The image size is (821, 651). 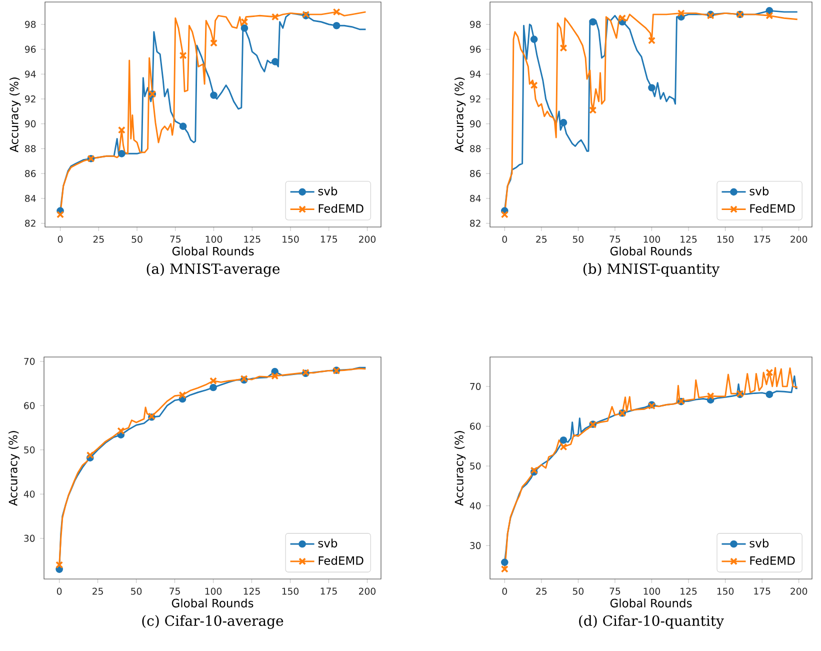 I want to click on text: (d) Cifar-10-quantity, so click(x=651, y=622).